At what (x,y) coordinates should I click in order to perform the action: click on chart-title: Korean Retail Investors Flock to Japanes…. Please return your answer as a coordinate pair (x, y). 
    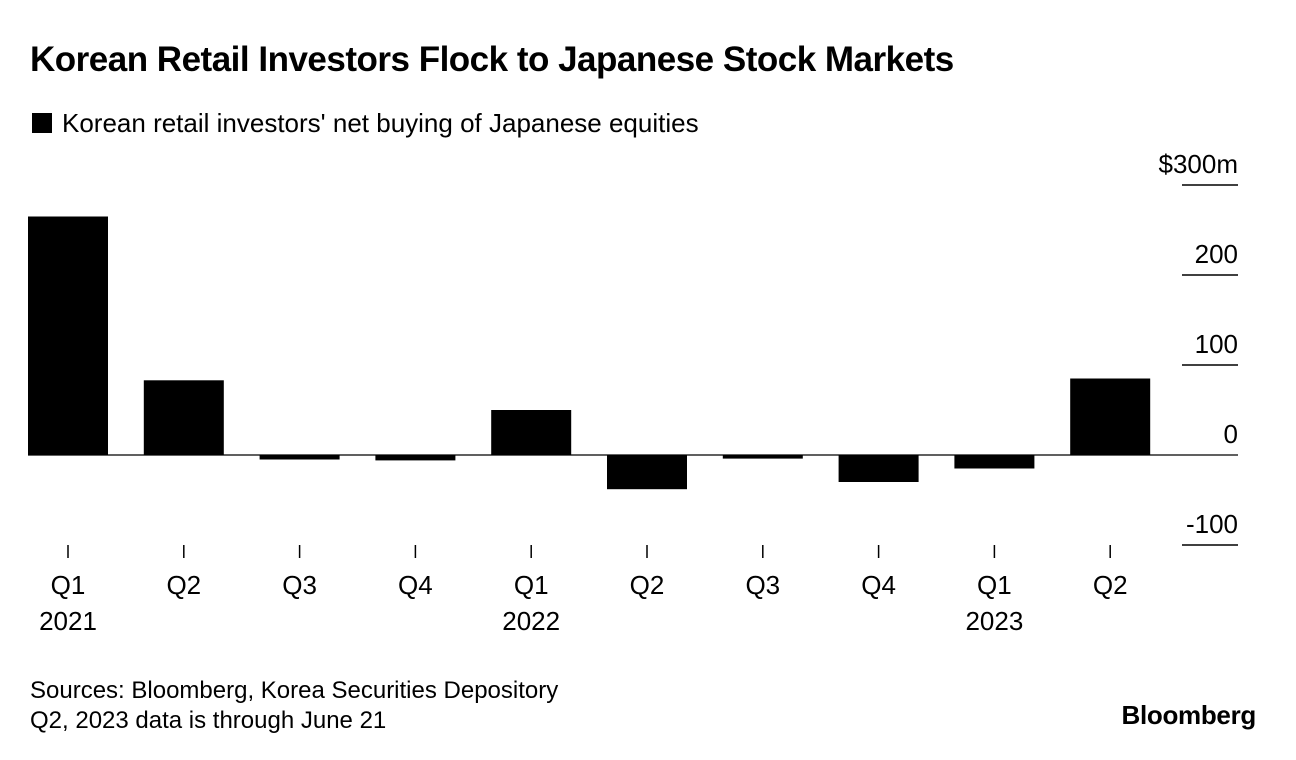
    Looking at the image, I should click on (492, 59).